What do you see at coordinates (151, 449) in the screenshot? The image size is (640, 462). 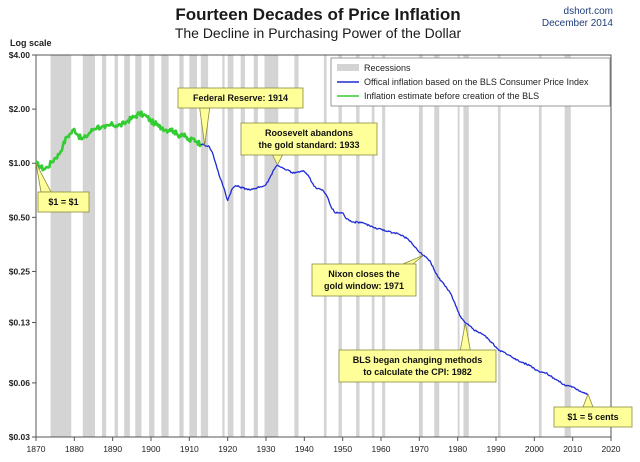 I see `x-tick-label-1900: 1900` at bounding box center [151, 449].